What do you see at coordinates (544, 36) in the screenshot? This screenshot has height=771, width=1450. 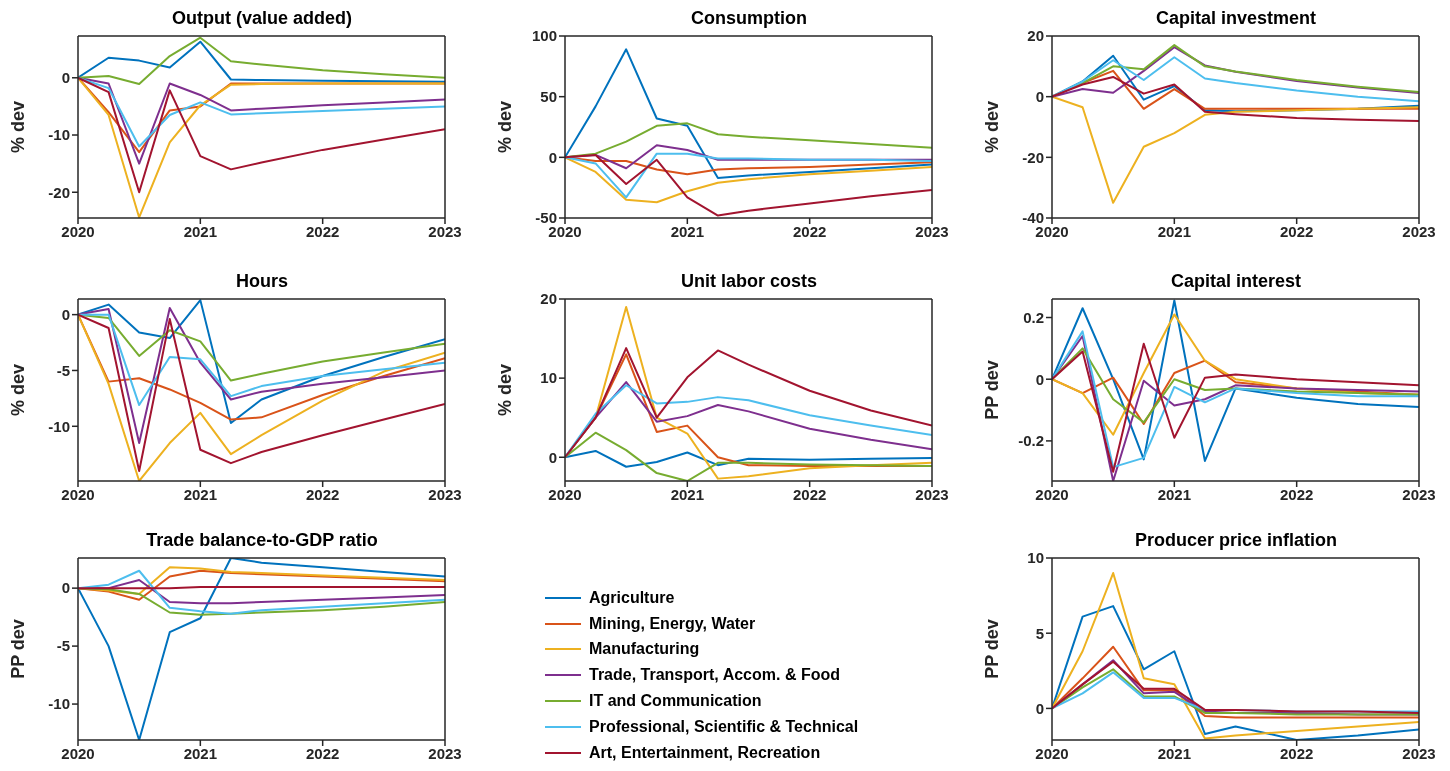 I see `y-tick-label: 100` at bounding box center [544, 36].